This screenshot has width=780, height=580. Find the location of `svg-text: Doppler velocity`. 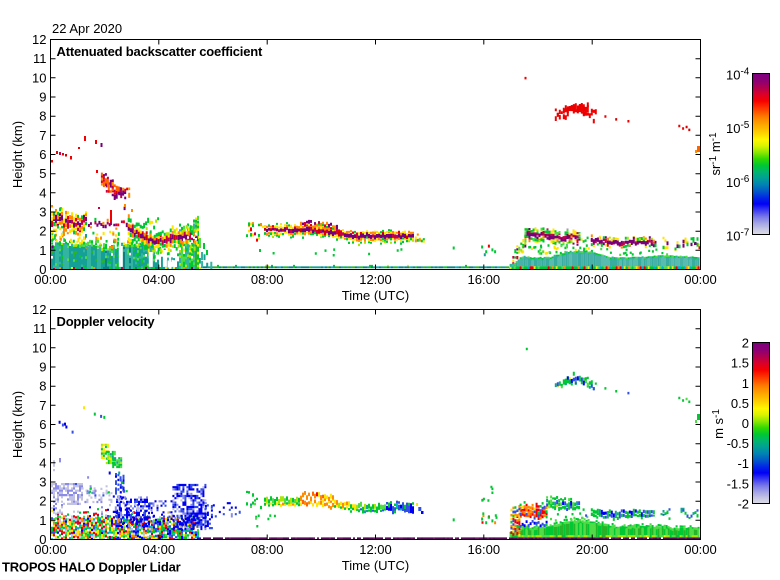

svg-text: Doppler velocity is located at coordinates (106, 321).